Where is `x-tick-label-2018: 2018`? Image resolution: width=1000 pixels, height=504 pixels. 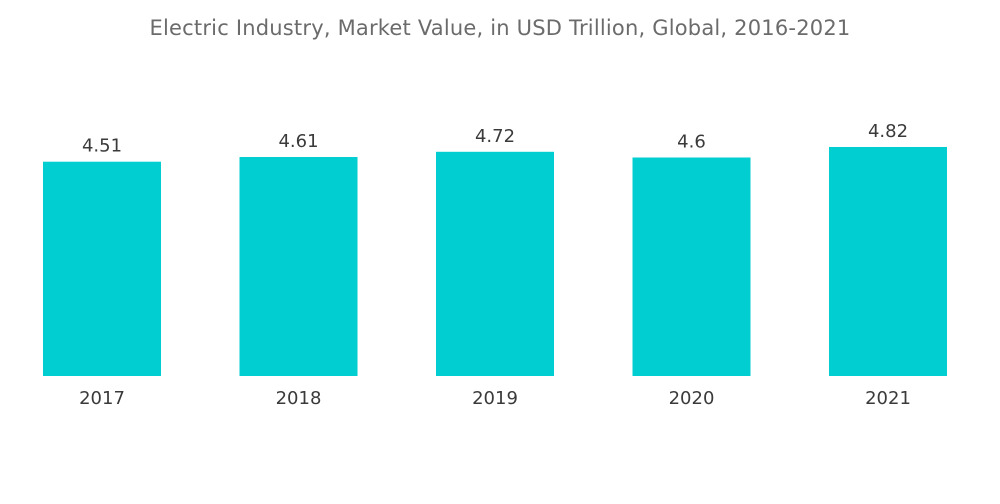
x-tick-label-2018: 2018 is located at coordinates (299, 398).